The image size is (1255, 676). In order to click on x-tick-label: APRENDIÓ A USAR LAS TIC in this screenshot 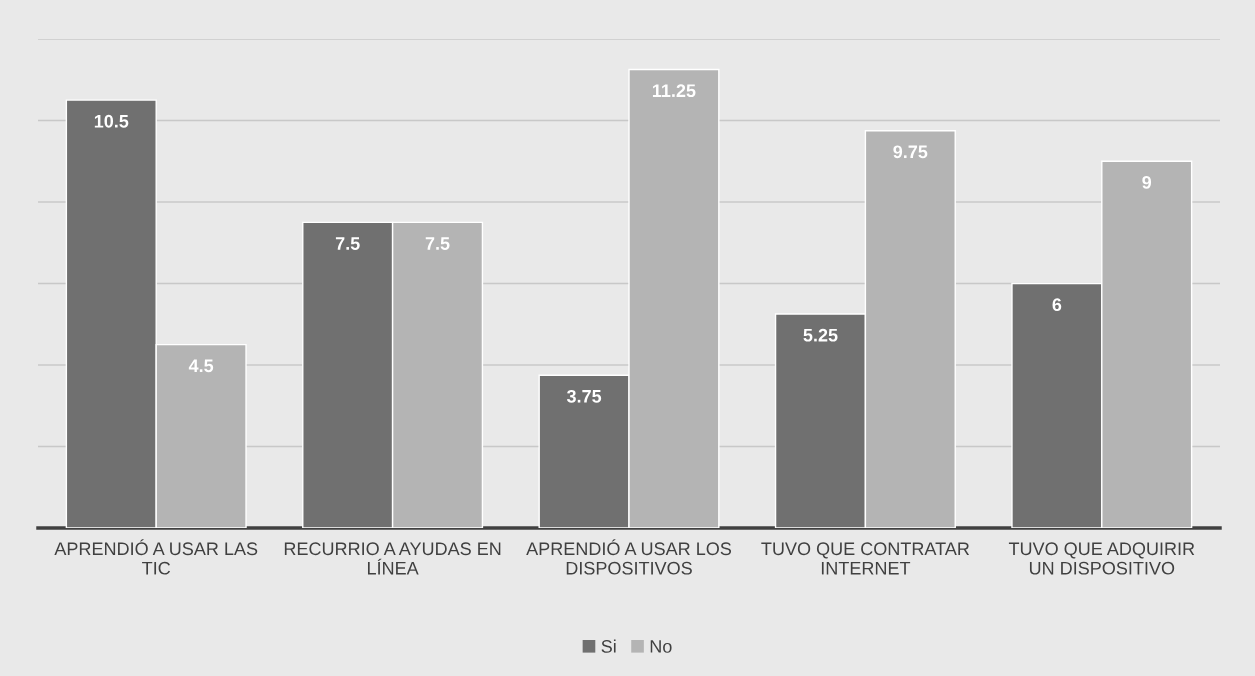, I will do `click(156, 557)`.